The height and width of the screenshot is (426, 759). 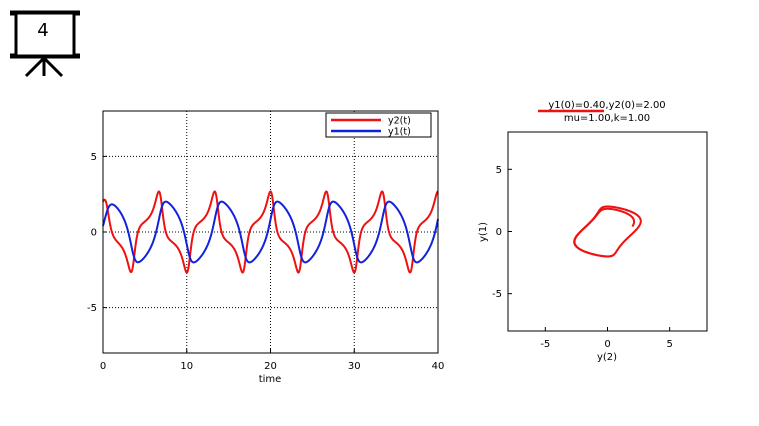 I want to click on legend-label-y1: y1(t), so click(x=399, y=132).